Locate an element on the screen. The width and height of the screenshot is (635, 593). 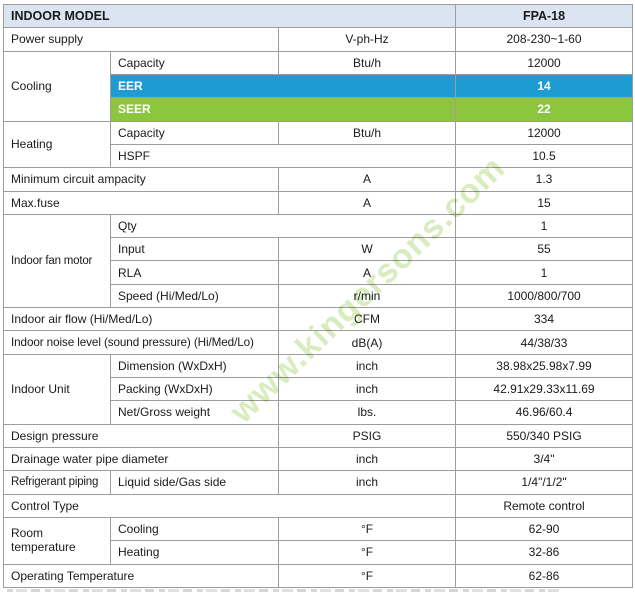
dimension-value: 38.98x25.98x7.99 is located at coordinates (544, 366).